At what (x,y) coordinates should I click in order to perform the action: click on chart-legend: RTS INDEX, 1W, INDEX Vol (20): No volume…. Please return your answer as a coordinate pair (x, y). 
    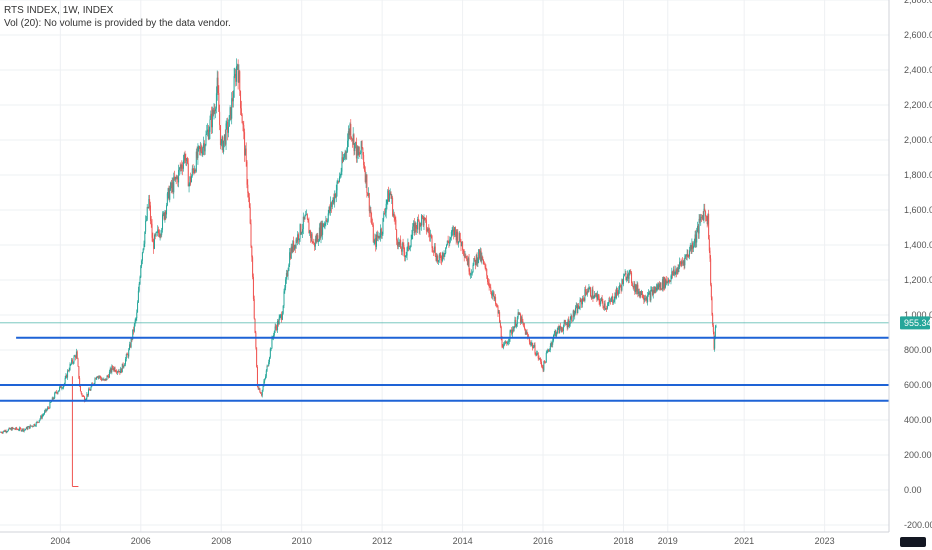
    Looking at the image, I should click on (117, 17).